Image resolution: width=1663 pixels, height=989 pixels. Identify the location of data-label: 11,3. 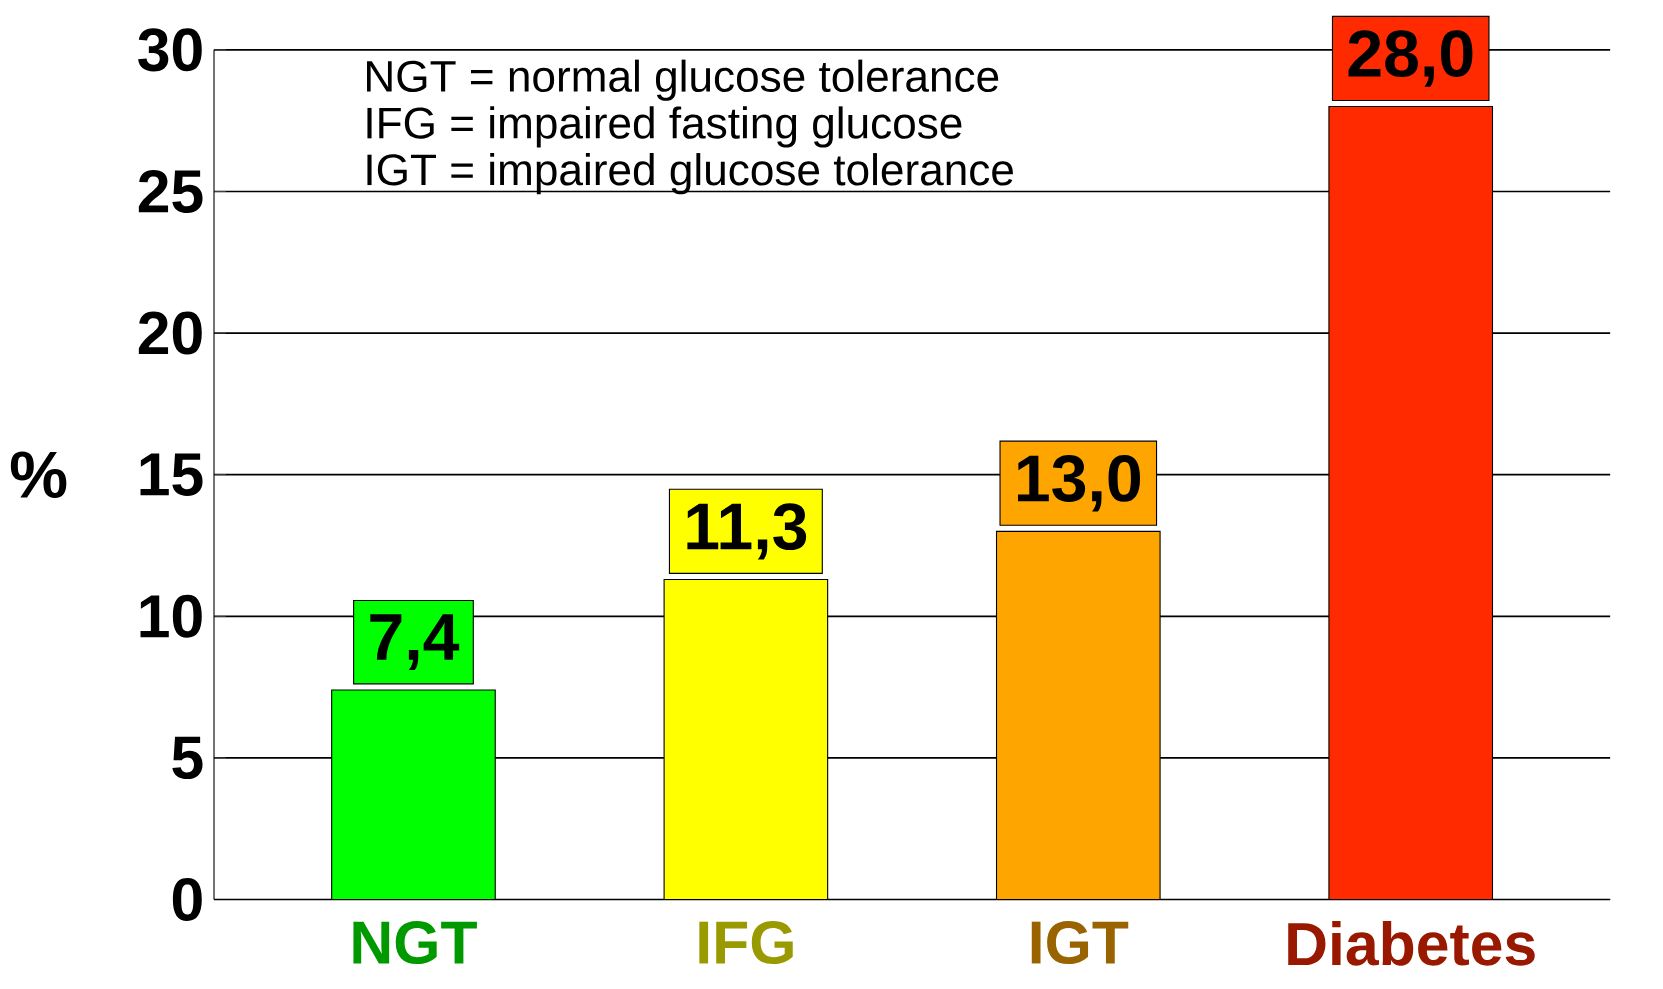
(747, 531).